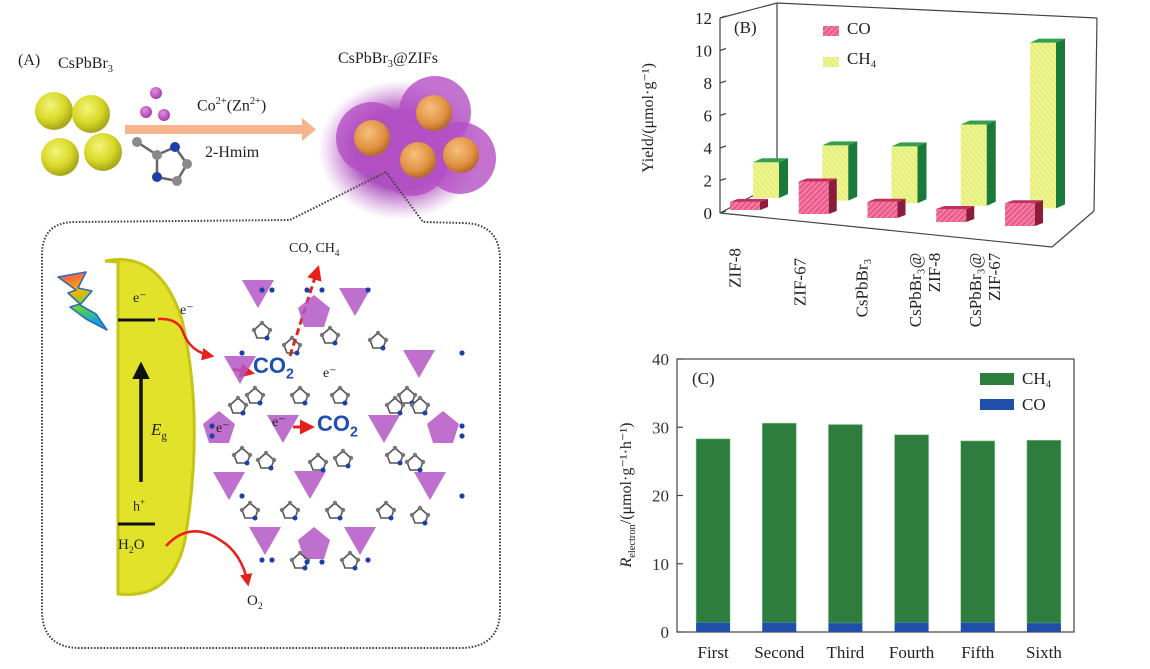  Describe the element at coordinates (703, 18) in the screenshot. I see `y-tick-label: 12` at that location.